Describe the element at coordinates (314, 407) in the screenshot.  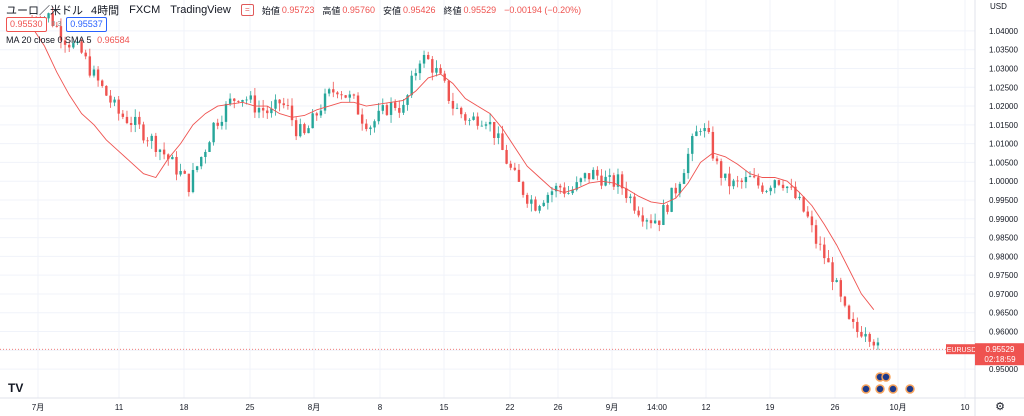
I see `time-tick-label: 8月` at that location.